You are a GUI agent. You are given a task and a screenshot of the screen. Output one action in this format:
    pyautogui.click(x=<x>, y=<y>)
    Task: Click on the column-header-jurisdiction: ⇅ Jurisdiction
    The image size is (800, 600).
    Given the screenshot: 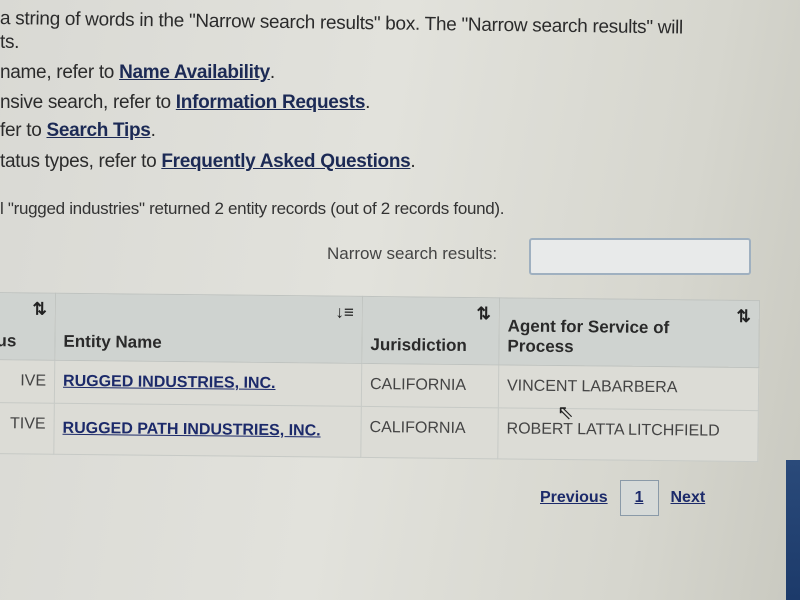 What is the action you would take?
    pyautogui.click(x=430, y=330)
    